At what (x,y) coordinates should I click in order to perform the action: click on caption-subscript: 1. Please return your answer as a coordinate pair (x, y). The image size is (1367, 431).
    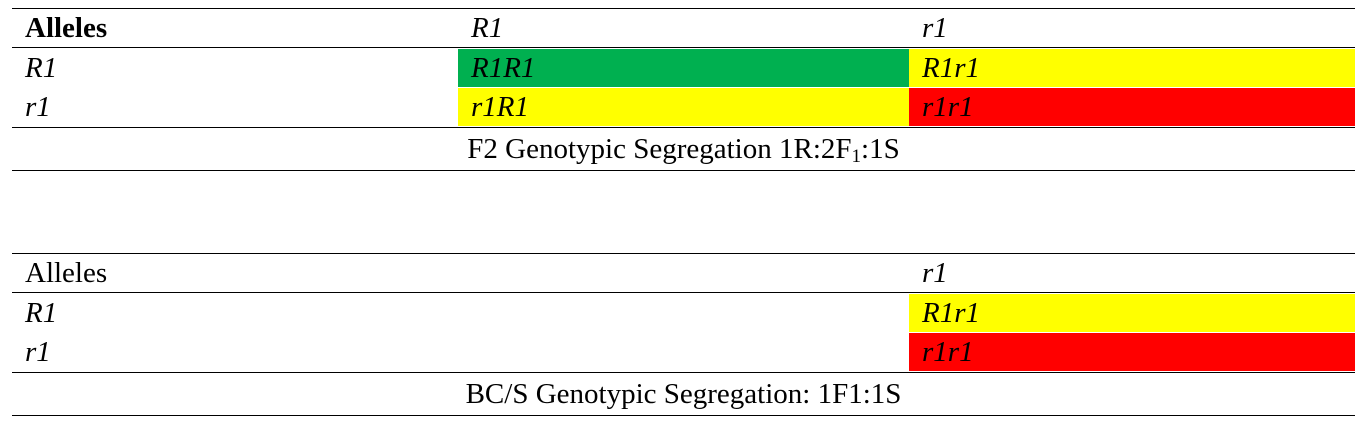
    Looking at the image, I should click on (856, 156).